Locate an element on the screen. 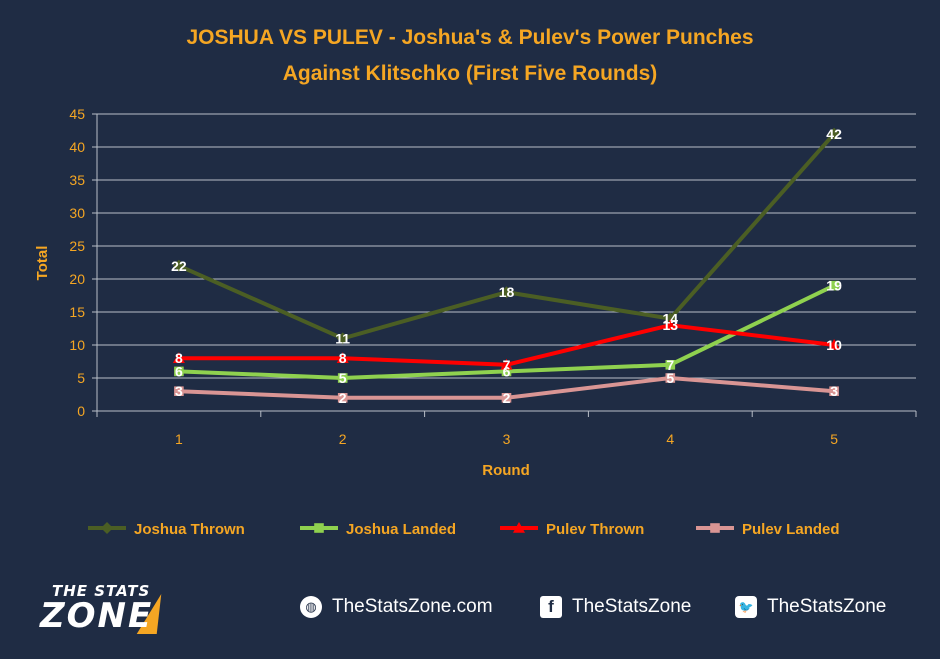 The image size is (940, 659). x-tick-label: 1 is located at coordinates (179, 439).